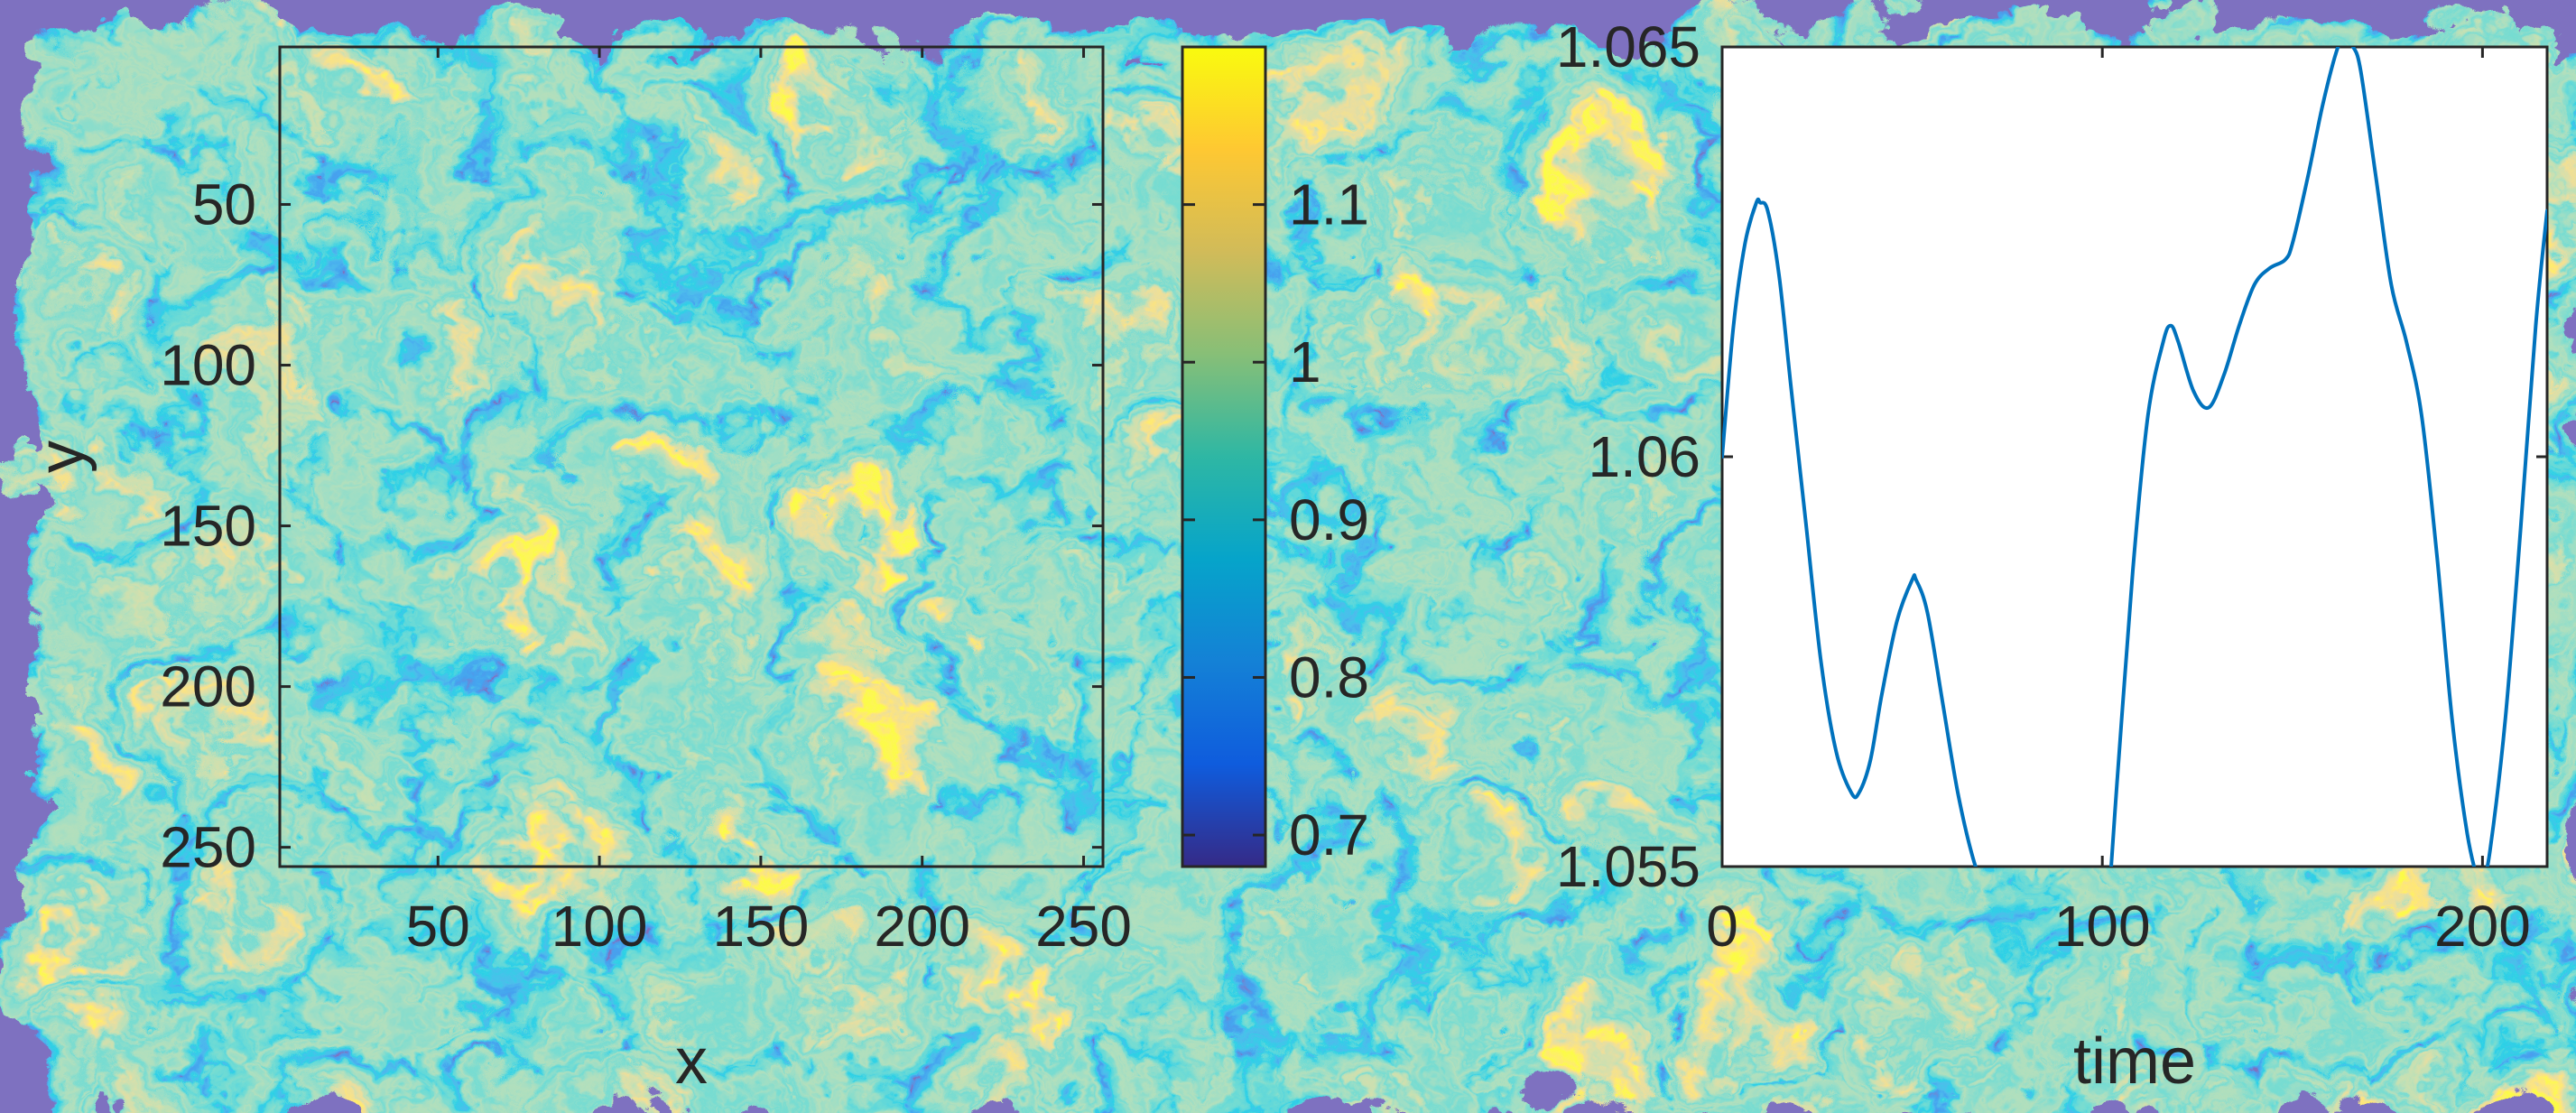  Describe the element at coordinates (1305, 362) in the screenshot. I see `colorbar-tick-label: 1` at that location.